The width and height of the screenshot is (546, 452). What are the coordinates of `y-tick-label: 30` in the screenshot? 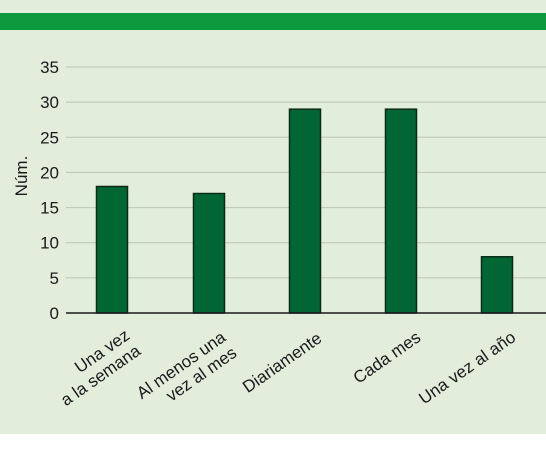 It's located at (49, 102).